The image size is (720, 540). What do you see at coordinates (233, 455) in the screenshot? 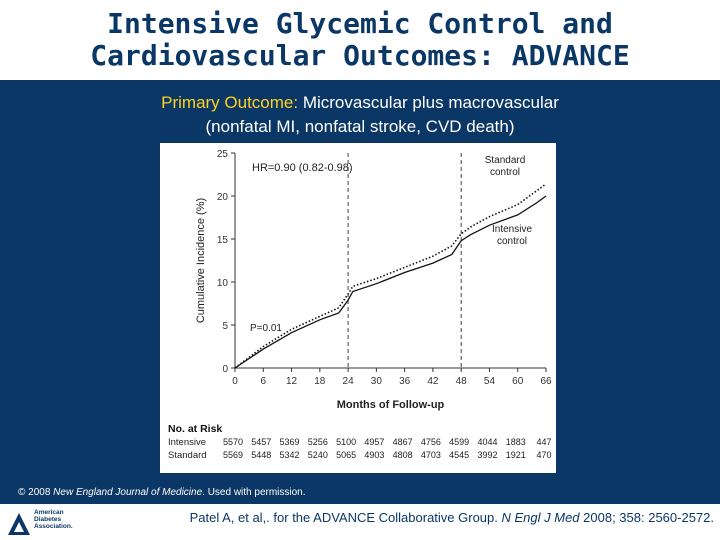
I see `at-risk-value: 5569` at bounding box center [233, 455].